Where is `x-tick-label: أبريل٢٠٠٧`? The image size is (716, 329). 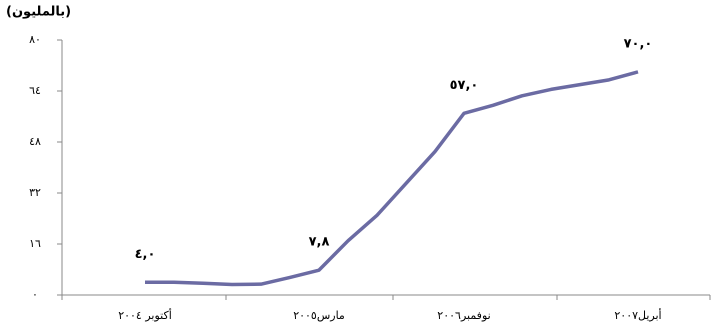 x-tick-label: أبريل٢٠٠٧ is located at coordinates (637, 315).